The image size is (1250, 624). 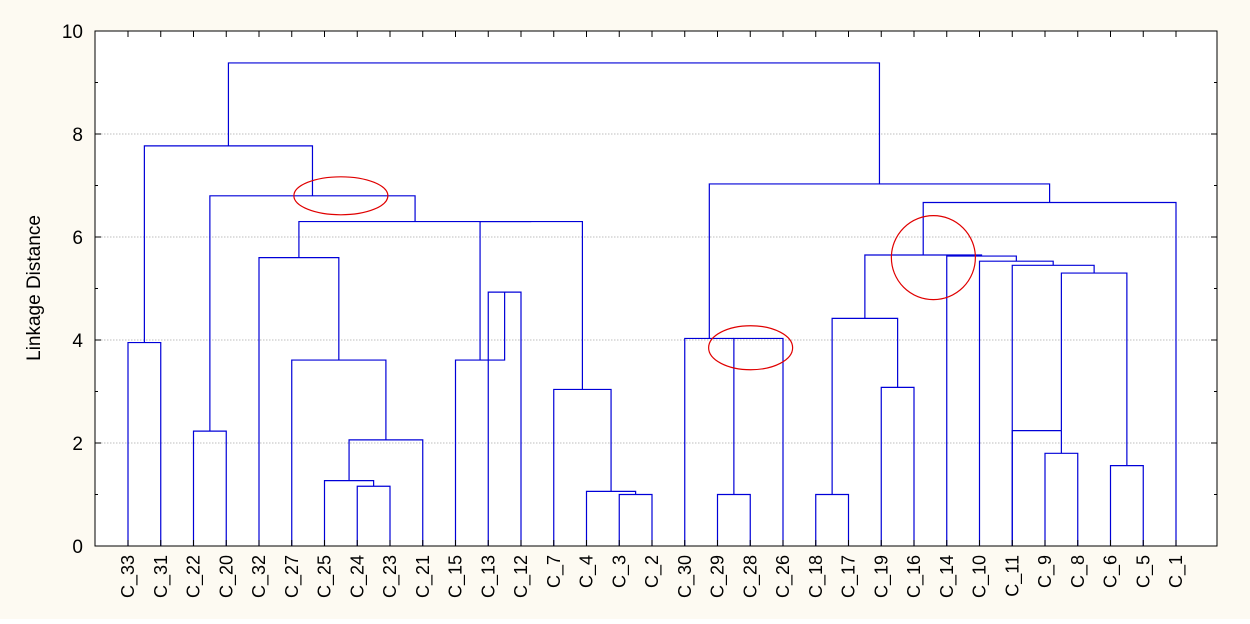 I want to click on leaf-label: C_11, so click(x=1012, y=576).